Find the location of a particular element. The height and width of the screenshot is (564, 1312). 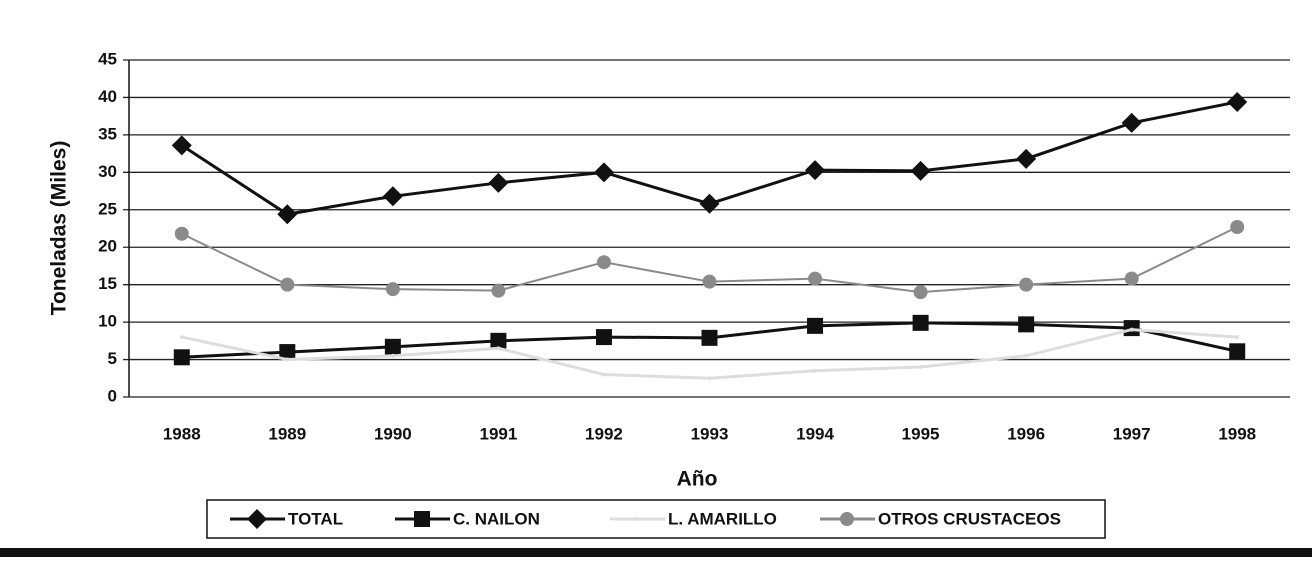

legend-box is located at coordinates (656, 519).